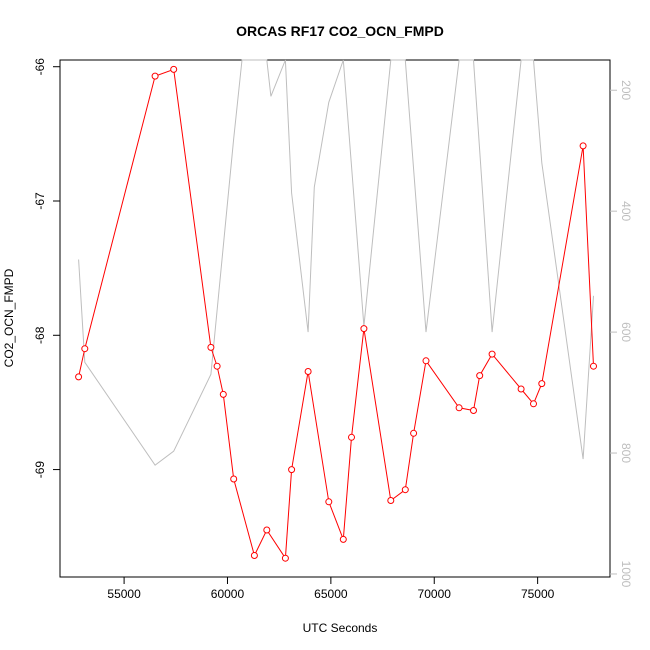  What do you see at coordinates (40, 470) in the screenshot?
I see `y-tick-label: -69` at bounding box center [40, 470].